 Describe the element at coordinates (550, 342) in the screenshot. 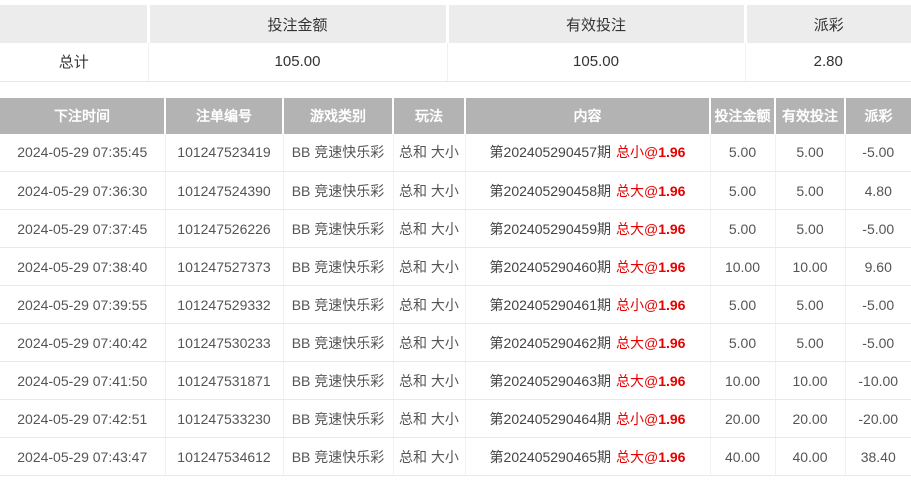

I see `period-text: 第202405290462期` at that location.